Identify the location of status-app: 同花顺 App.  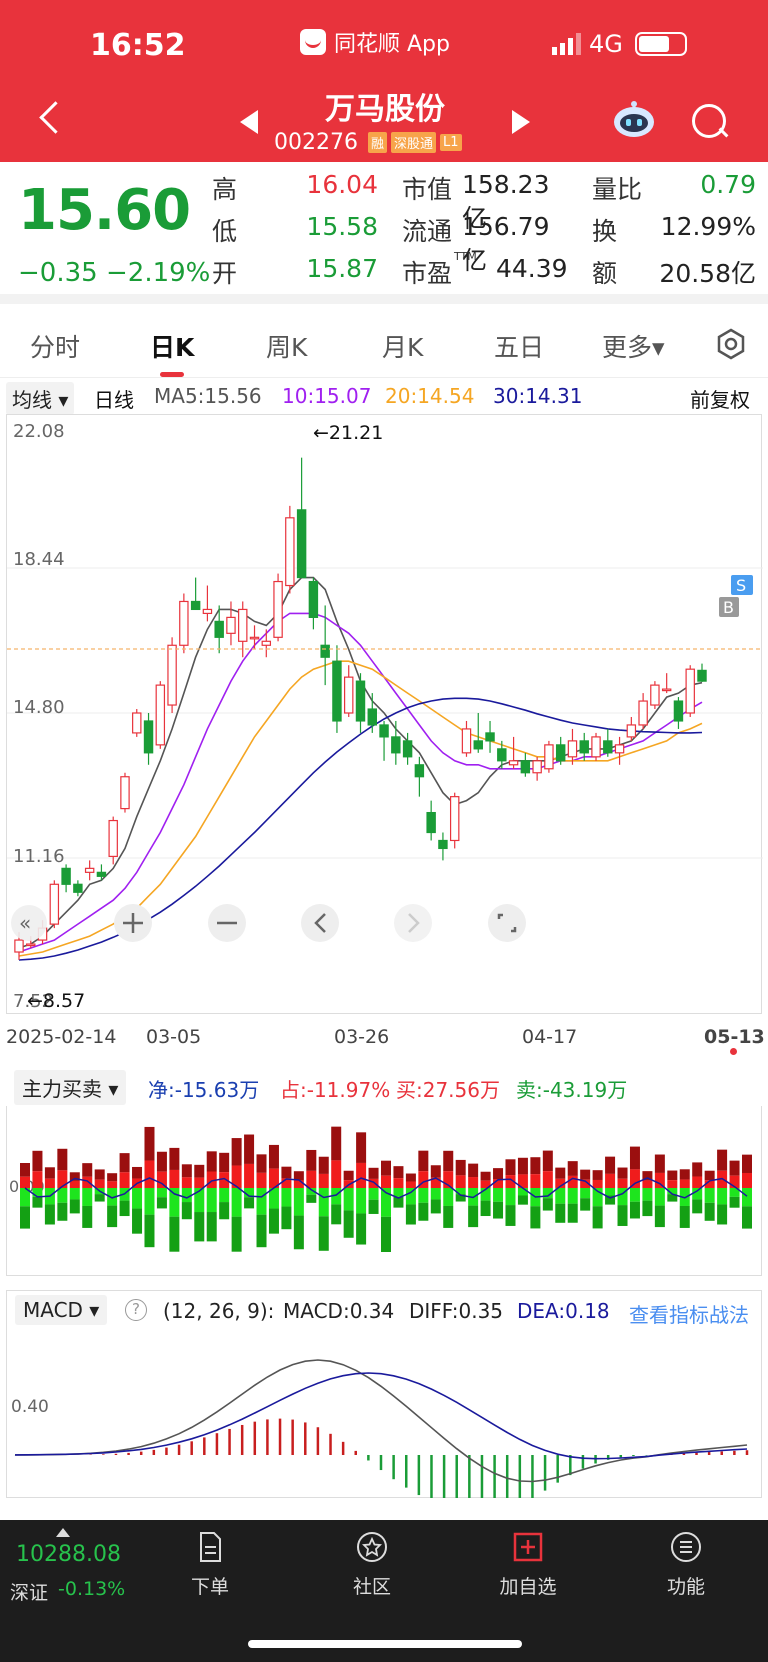
(375, 42).